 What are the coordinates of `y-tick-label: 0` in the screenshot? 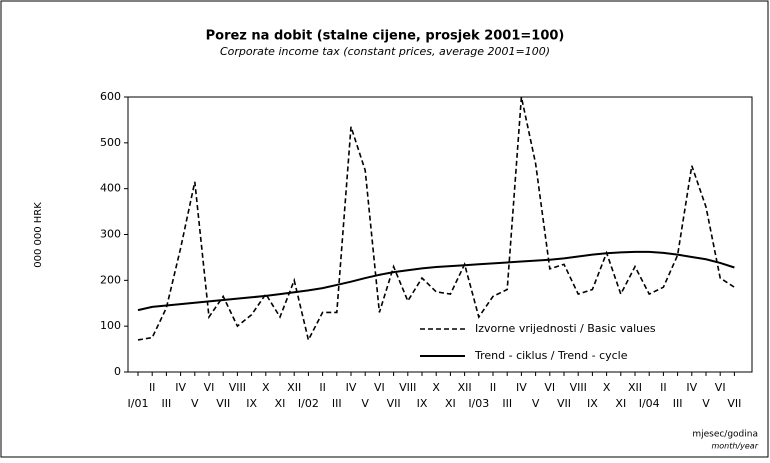 It's located at (117, 371).